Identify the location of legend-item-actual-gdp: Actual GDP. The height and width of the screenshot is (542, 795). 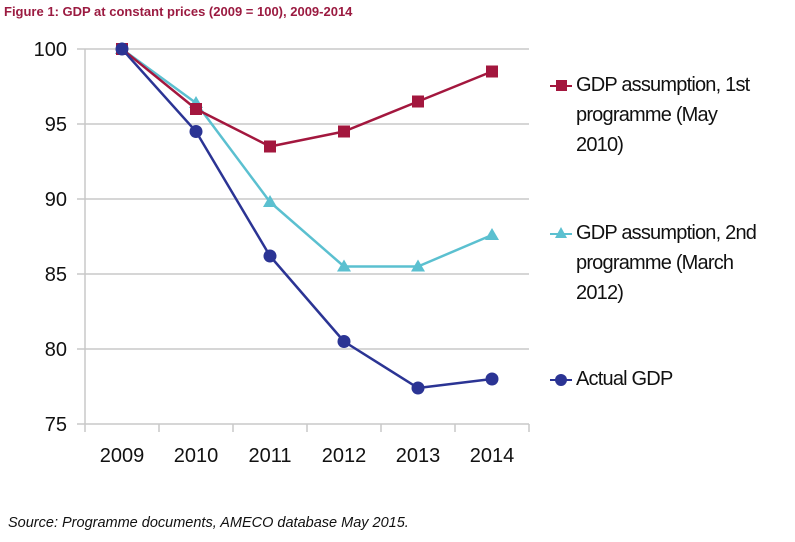
(669, 381).